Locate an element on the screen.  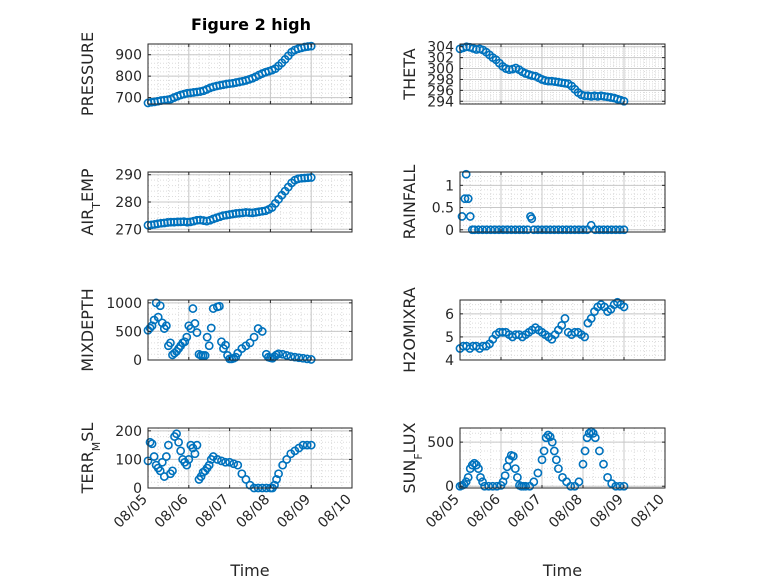
subplot-mixdepth: 0 500 1000 MIXDEPTH is located at coordinates (215, 330).